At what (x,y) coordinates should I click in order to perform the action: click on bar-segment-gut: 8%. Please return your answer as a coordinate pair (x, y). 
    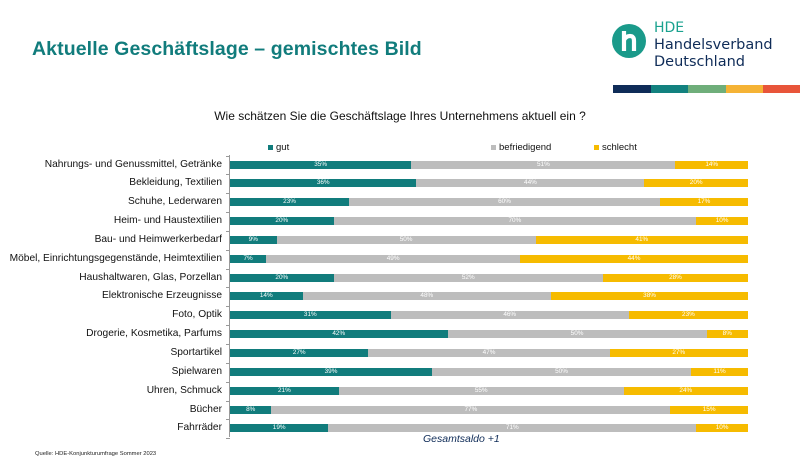
    Looking at the image, I should click on (251, 409).